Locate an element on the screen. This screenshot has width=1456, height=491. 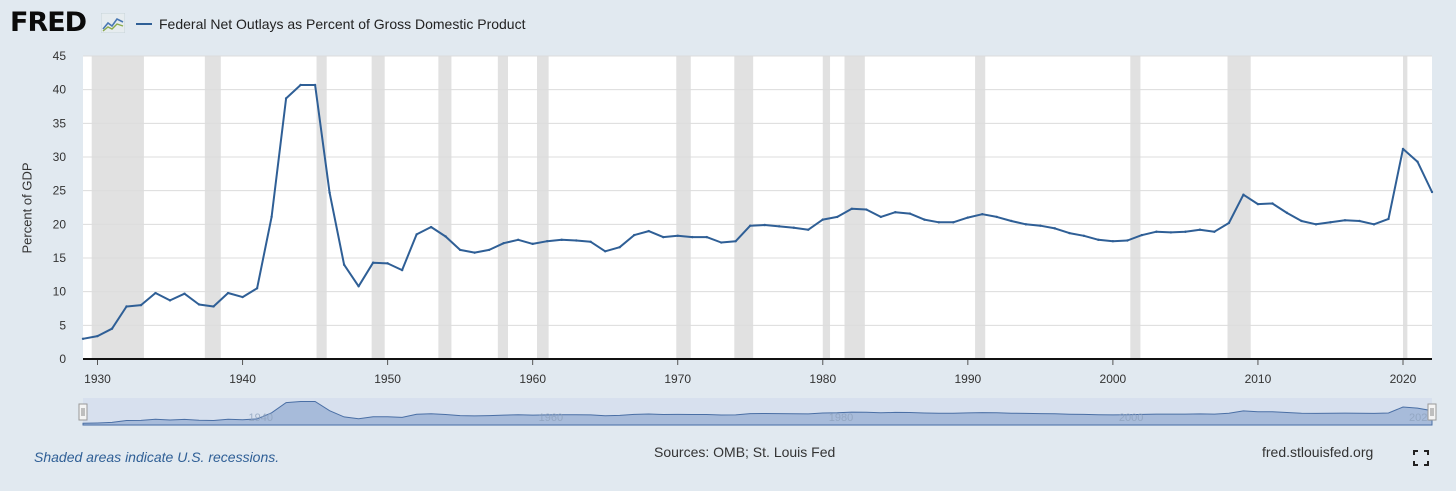
fullscreen-icon is located at coordinates (1421, 458).